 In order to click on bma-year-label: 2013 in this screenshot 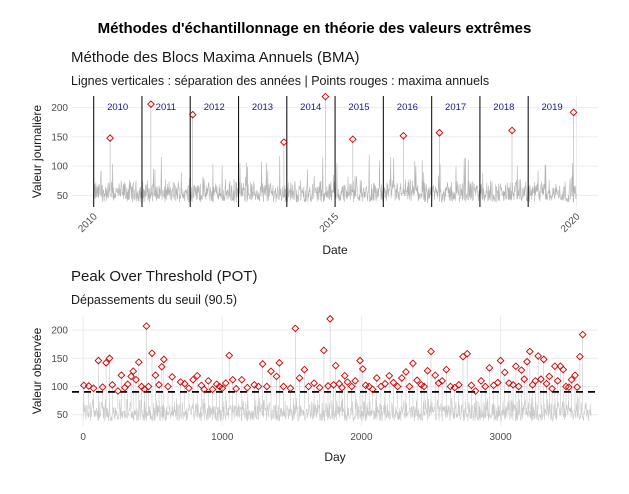, I will do `click(262, 107)`.